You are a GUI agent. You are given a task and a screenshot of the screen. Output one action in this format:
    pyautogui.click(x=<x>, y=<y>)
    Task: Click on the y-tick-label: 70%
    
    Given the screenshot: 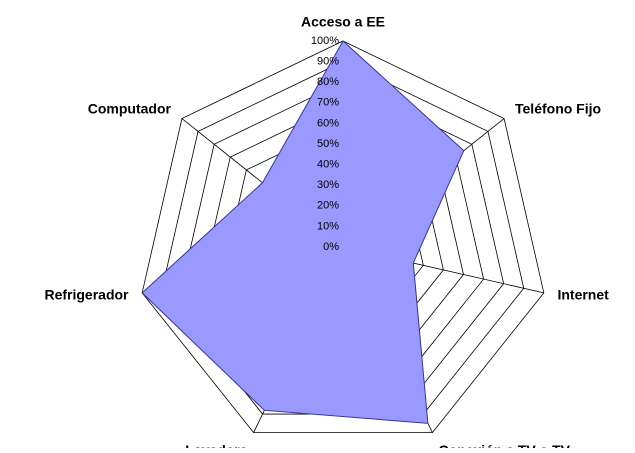 What is the action you would take?
    pyautogui.click(x=328, y=103)
    